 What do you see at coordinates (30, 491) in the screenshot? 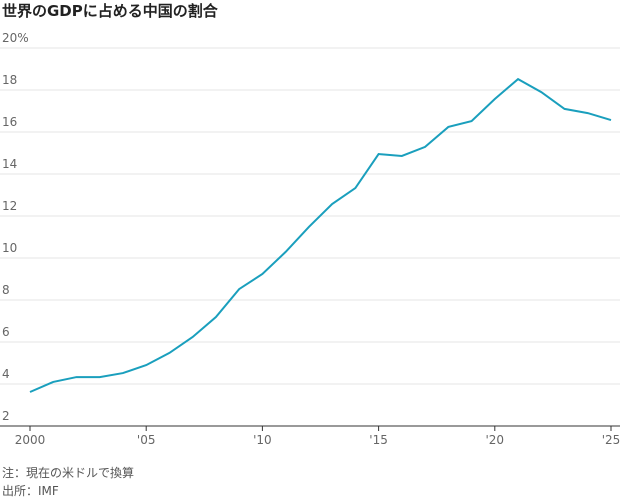
I see `source: 出所：IMF` at bounding box center [30, 491].